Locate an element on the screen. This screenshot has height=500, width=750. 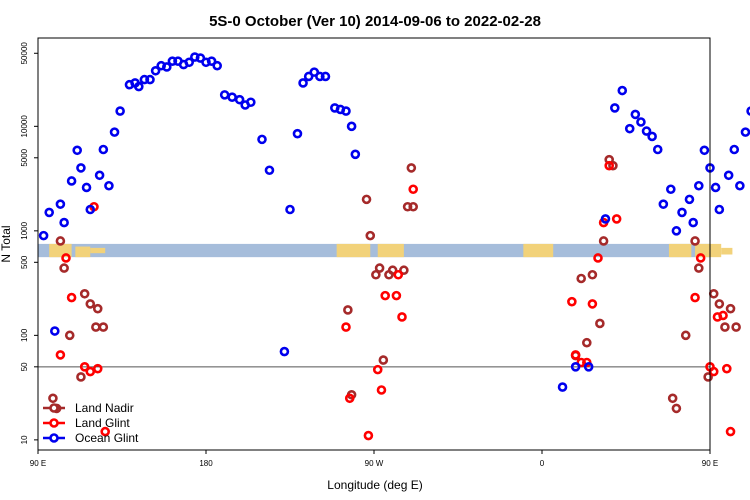
ocean-band is located at coordinates (374, 250).